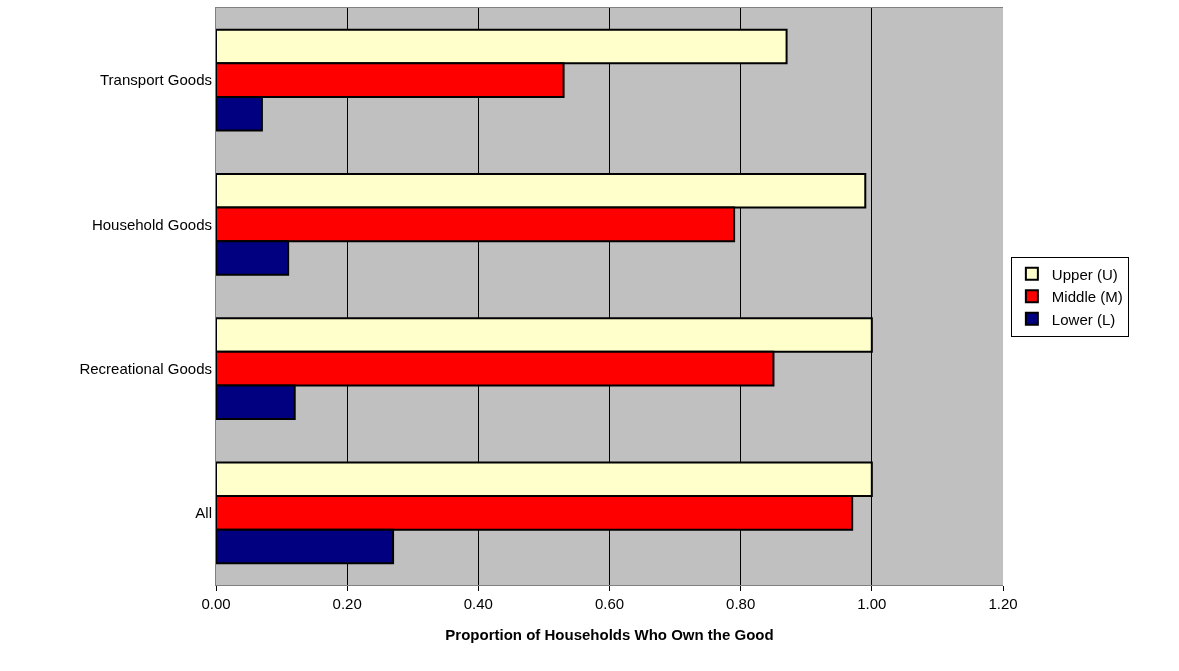 This screenshot has width=1179, height=671. I want to click on x-tick-label: 0.40, so click(478, 603).